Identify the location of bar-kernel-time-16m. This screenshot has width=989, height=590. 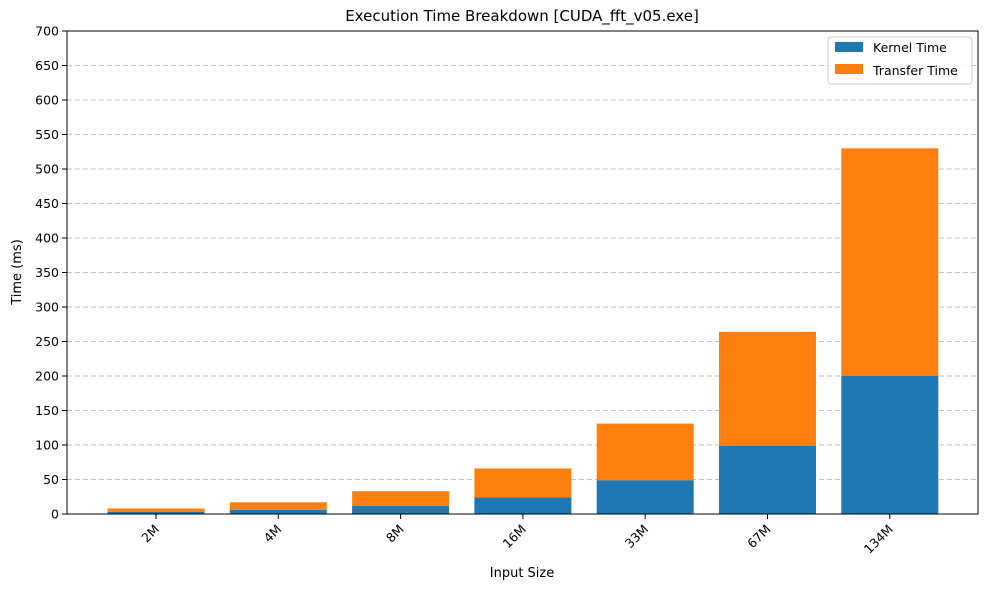
(523, 505).